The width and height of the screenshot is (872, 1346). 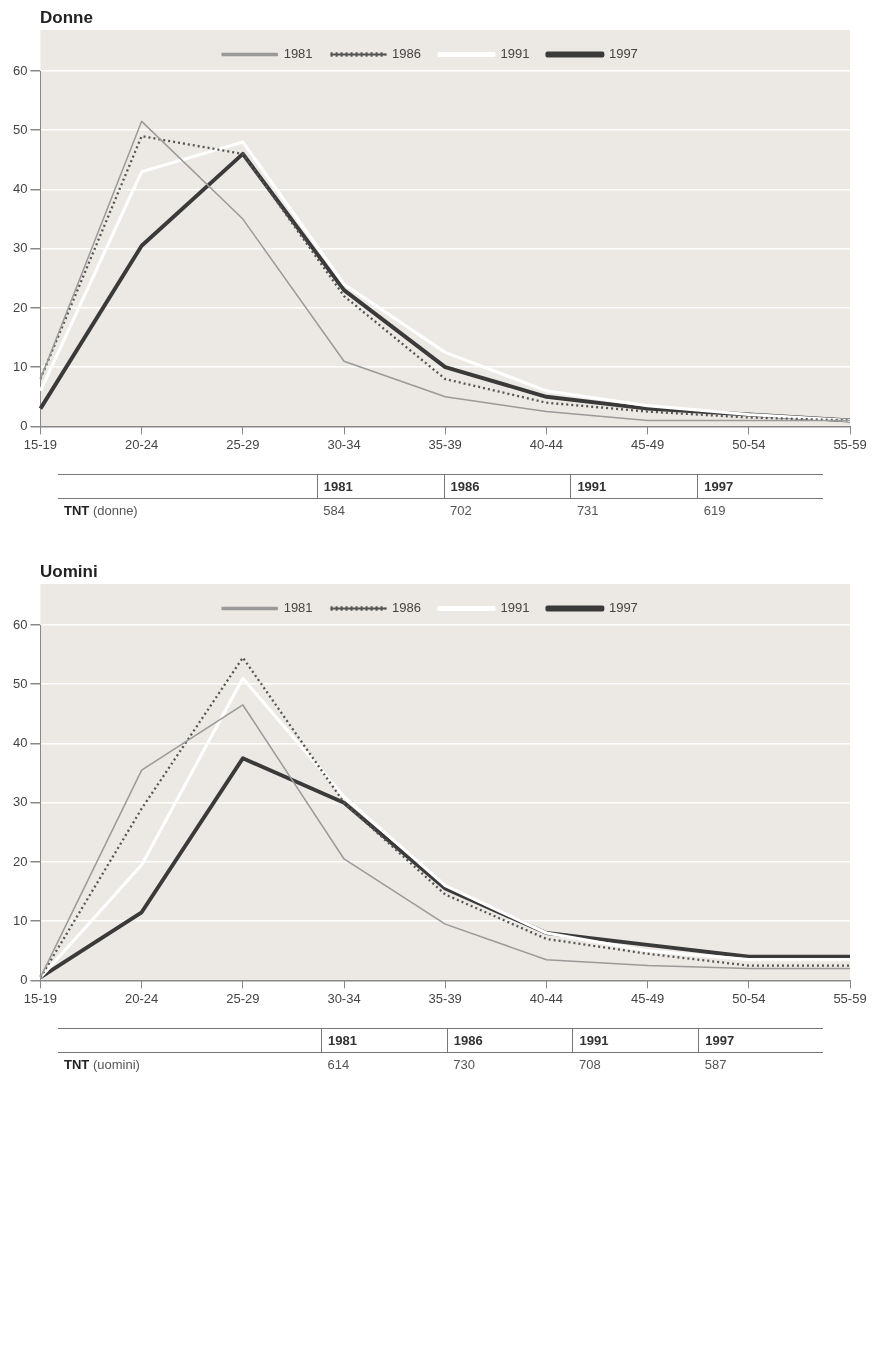 What do you see at coordinates (461, 511) in the screenshot?
I see `data-label: 702` at bounding box center [461, 511].